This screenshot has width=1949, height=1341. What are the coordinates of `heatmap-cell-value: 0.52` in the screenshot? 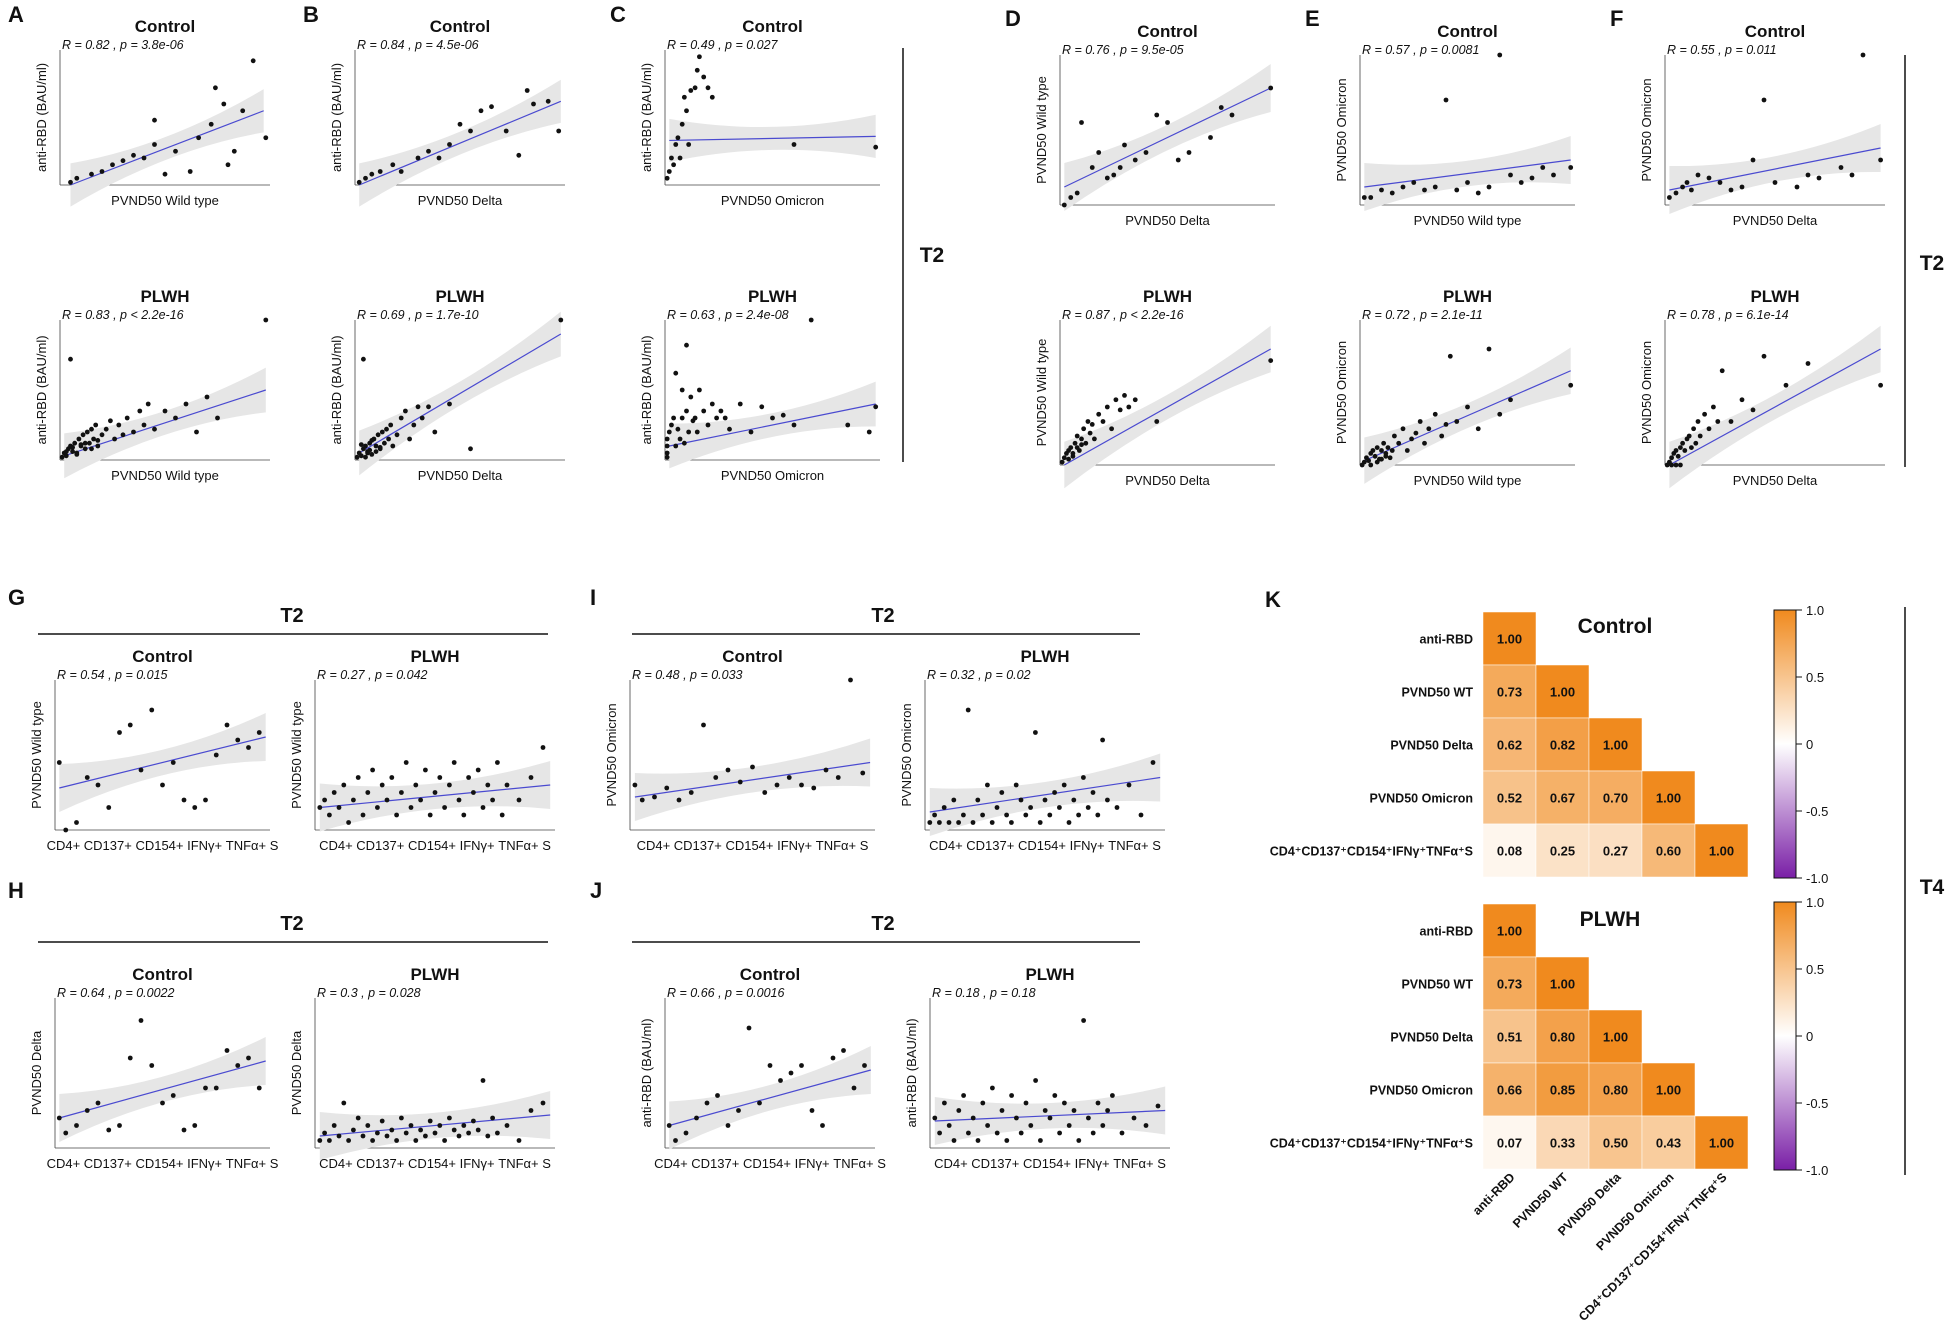 It's located at (1509, 798).